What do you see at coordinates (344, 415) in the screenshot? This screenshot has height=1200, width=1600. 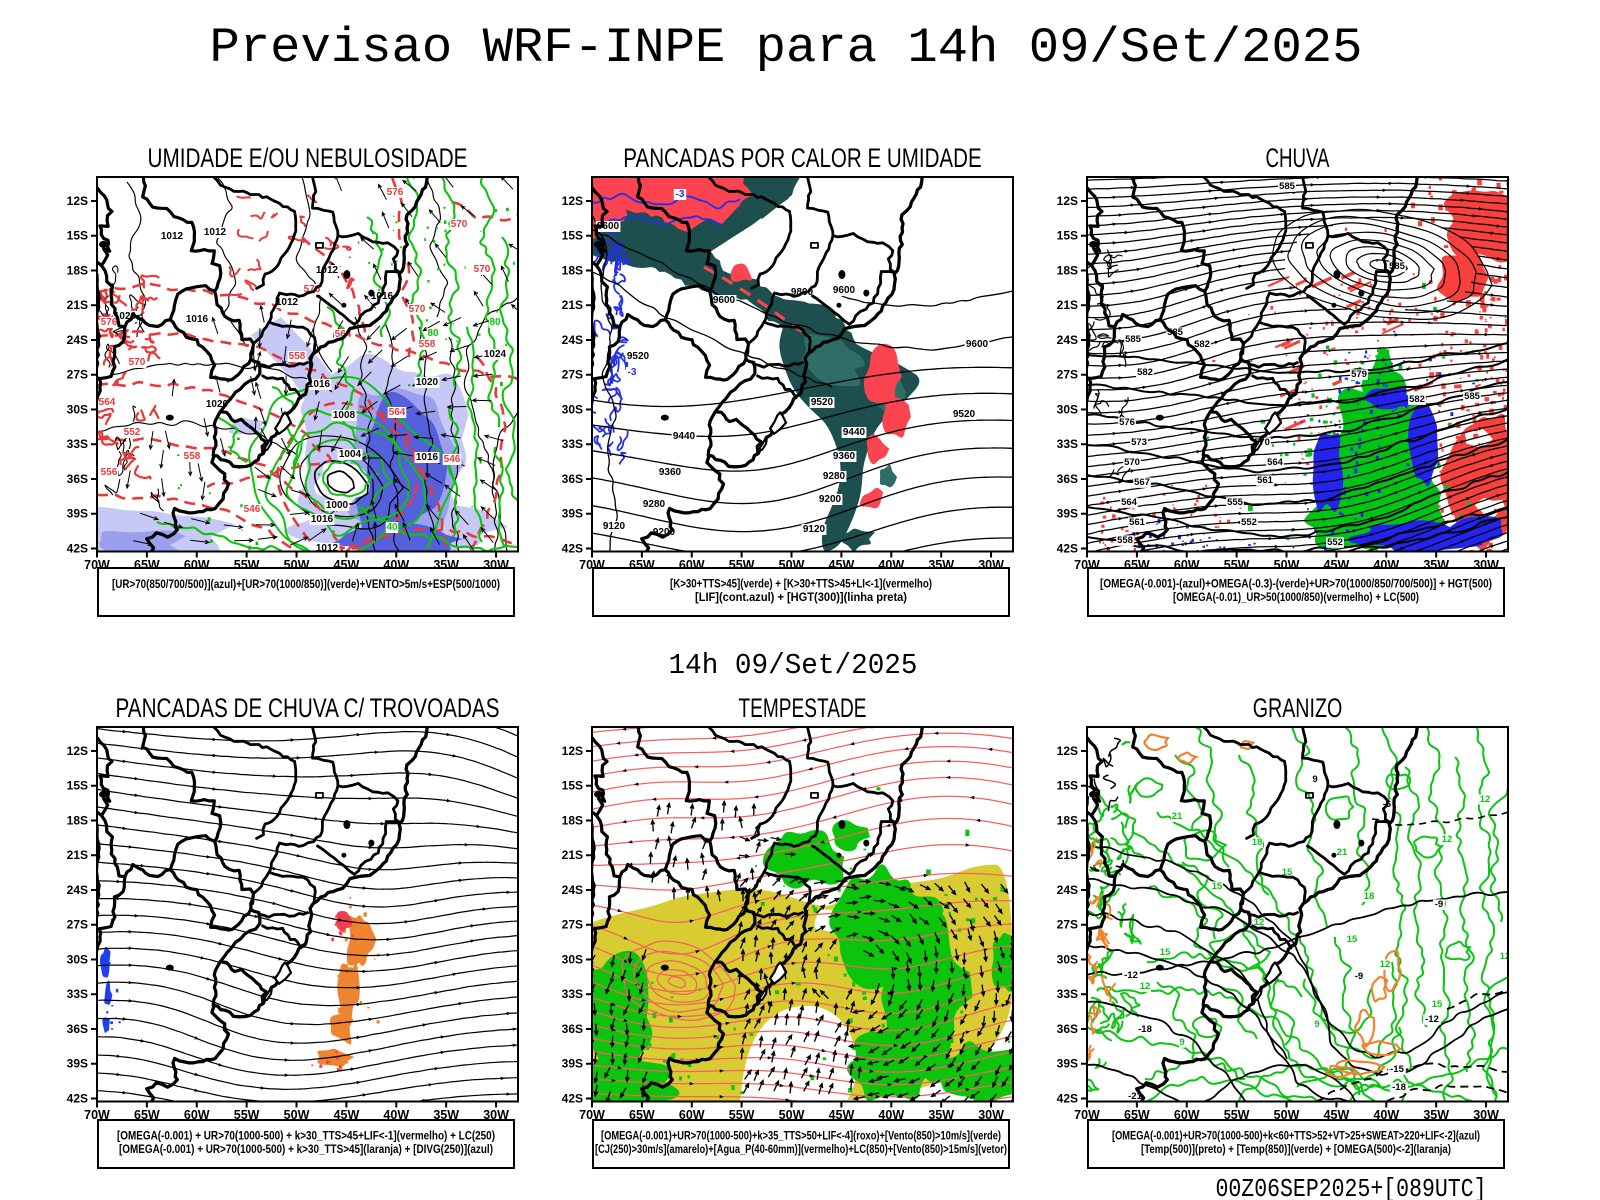 I see `svg-text: 1008` at bounding box center [344, 415].